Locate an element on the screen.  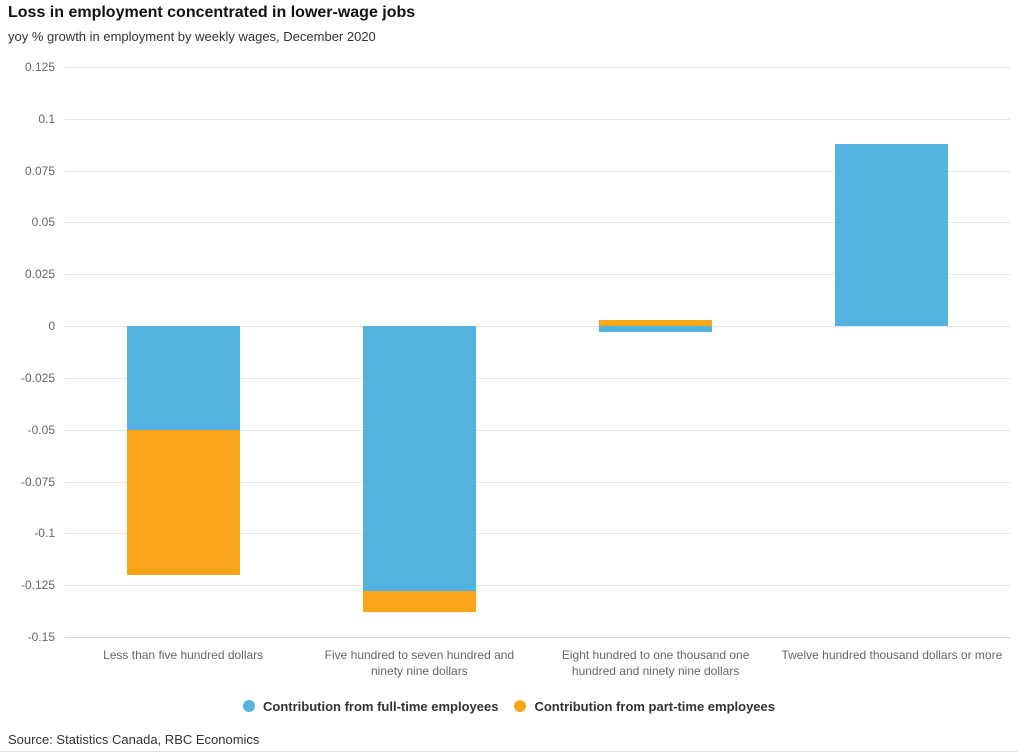
y-tick-label: 0.025 is located at coordinates (39, 274).